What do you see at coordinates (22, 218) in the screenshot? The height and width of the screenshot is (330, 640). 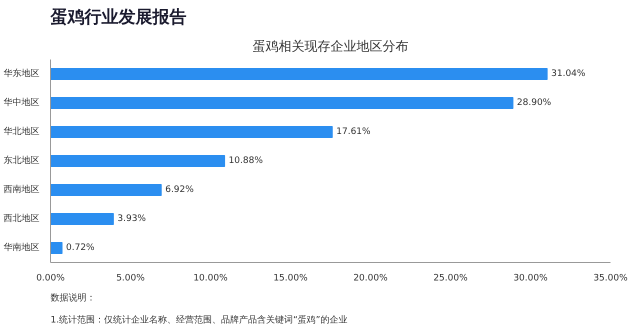 I see `y-tick-label: 西北地区` at bounding box center [22, 218].